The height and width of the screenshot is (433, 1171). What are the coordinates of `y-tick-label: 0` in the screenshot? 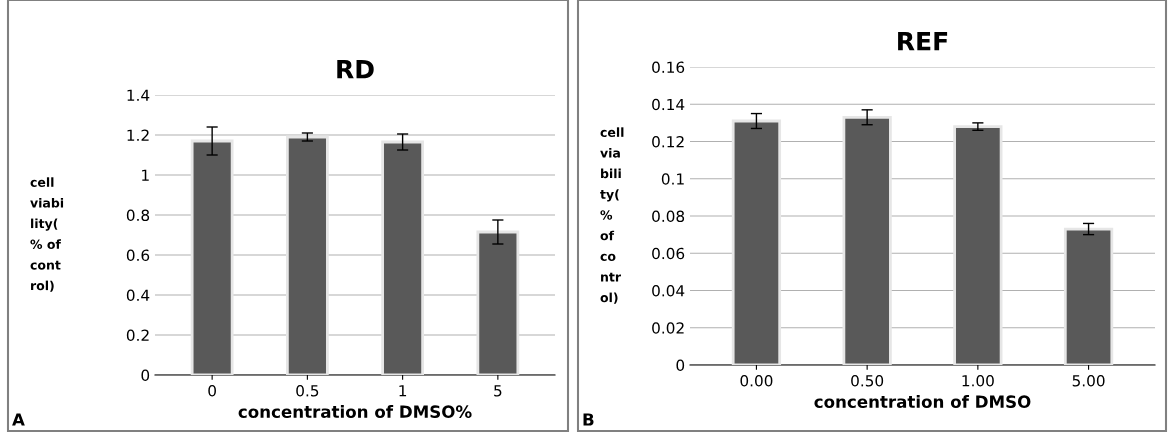 It's located at (680, 365).